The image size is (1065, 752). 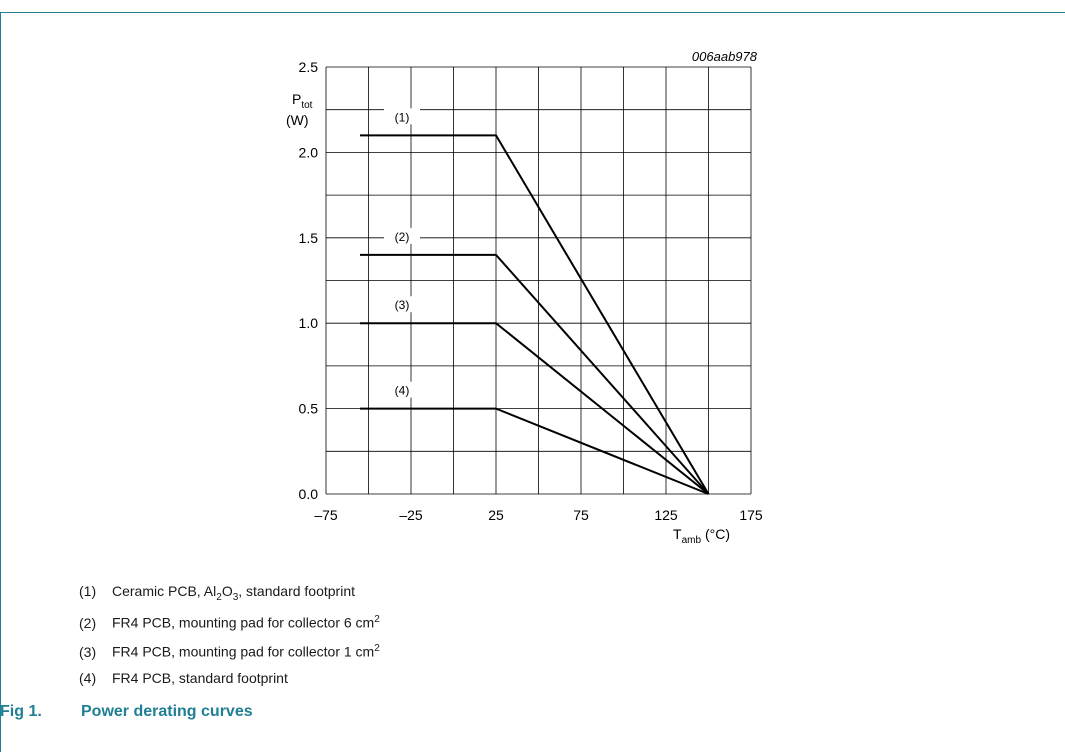 What do you see at coordinates (411, 515) in the screenshot?
I see `x-tick-label: –25` at bounding box center [411, 515].